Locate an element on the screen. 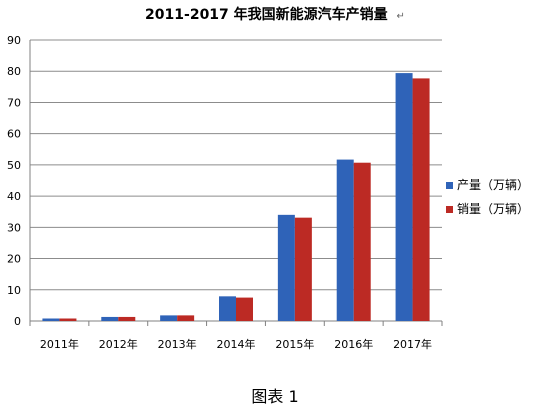 The width and height of the screenshot is (550, 410). y-tick-label: 50 is located at coordinates (14, 165).